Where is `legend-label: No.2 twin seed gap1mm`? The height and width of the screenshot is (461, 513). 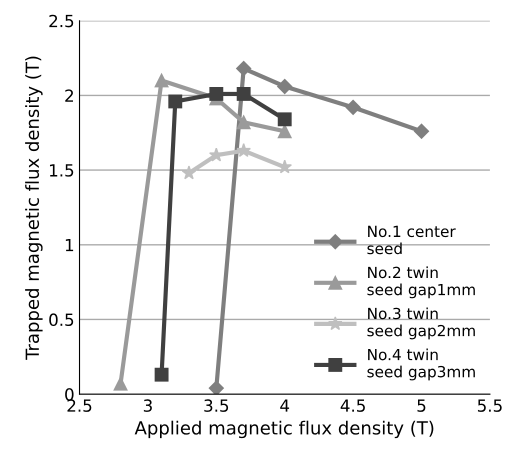 legend-label: No.2 twin seed gap1mm is located at coordinates (421, 282).